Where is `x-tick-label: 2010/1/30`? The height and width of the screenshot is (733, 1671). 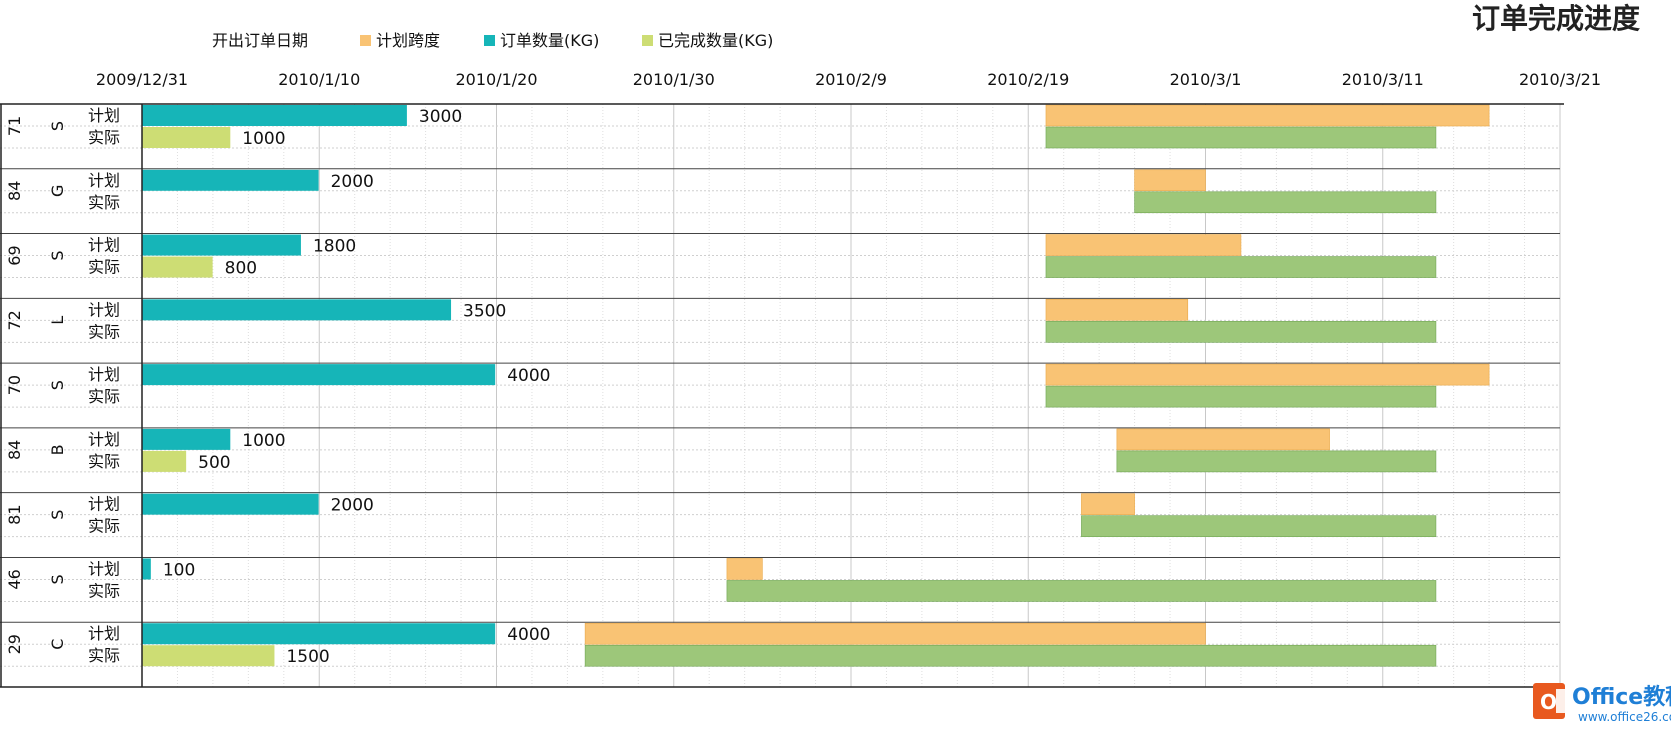 x-tick-label: 2010/1/30 is located at coordinates (674, 79).